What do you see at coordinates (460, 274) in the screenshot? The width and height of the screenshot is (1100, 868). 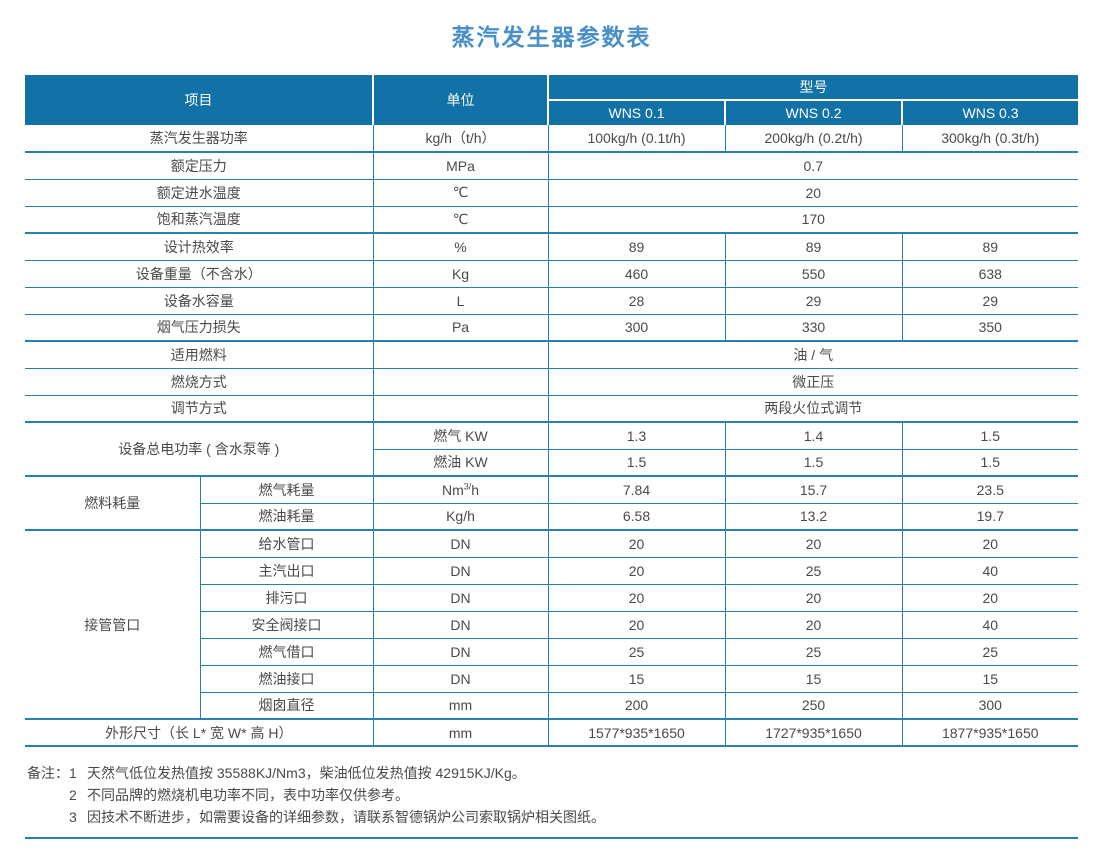 I see `cell-unit: Kg` at bounding box center [460, 274].